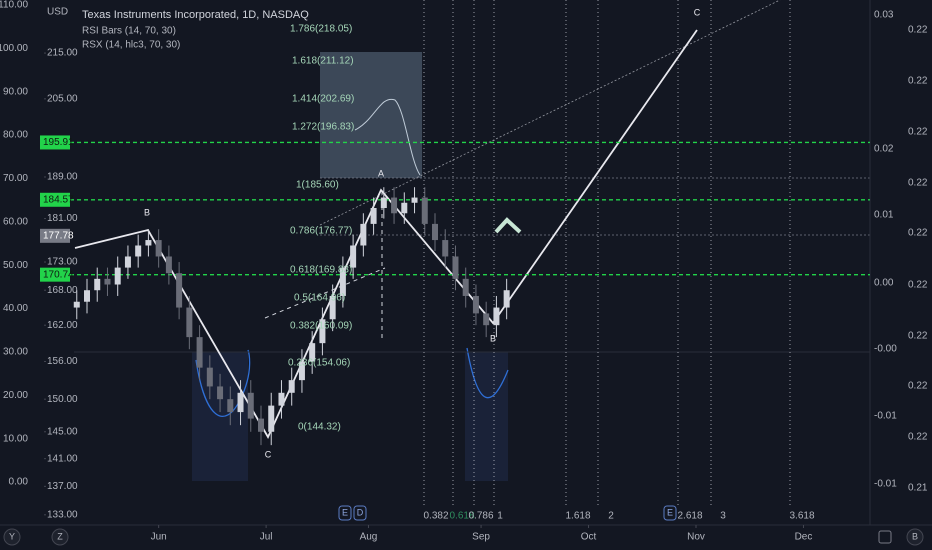  I want to click on corner-button-label: Y, so click(12, 536).